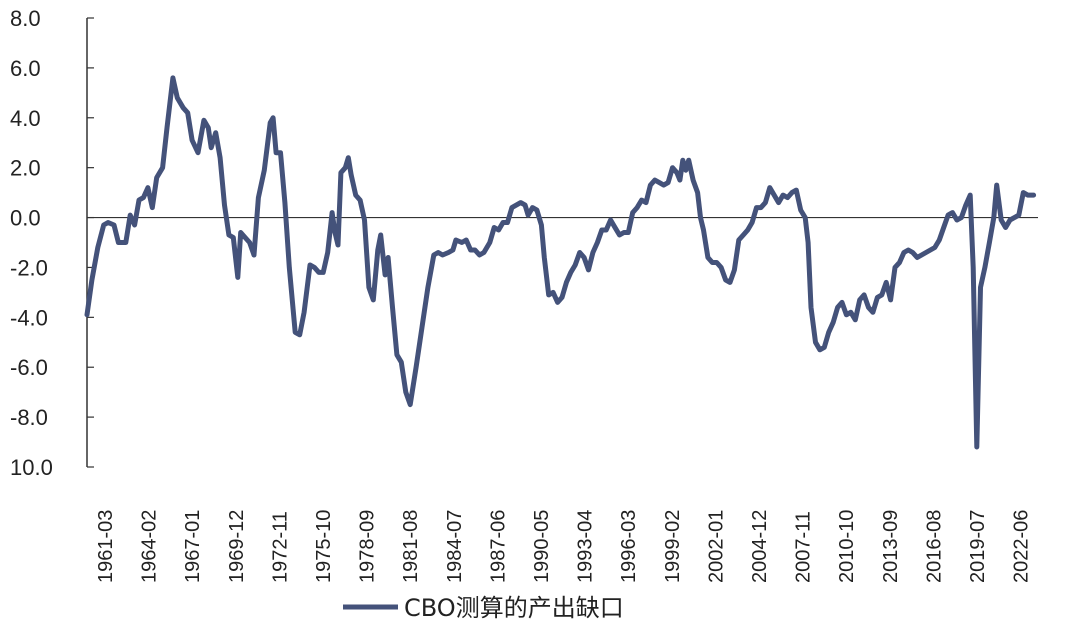 Image resolution: width=1080 pixels, height=644 pixels. What do you see at coordinates (498, 546) in the screenshot?
I see `x-tick-label: 1987-06` at bounding box center [498, 546].